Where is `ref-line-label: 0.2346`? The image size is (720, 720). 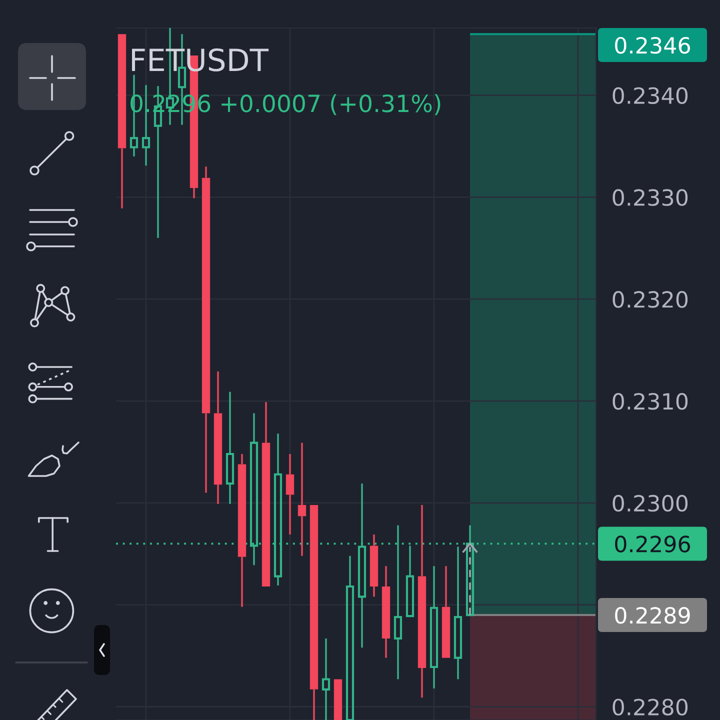 ref-line-label: 0.2346 is located at coordinates (652, 45).